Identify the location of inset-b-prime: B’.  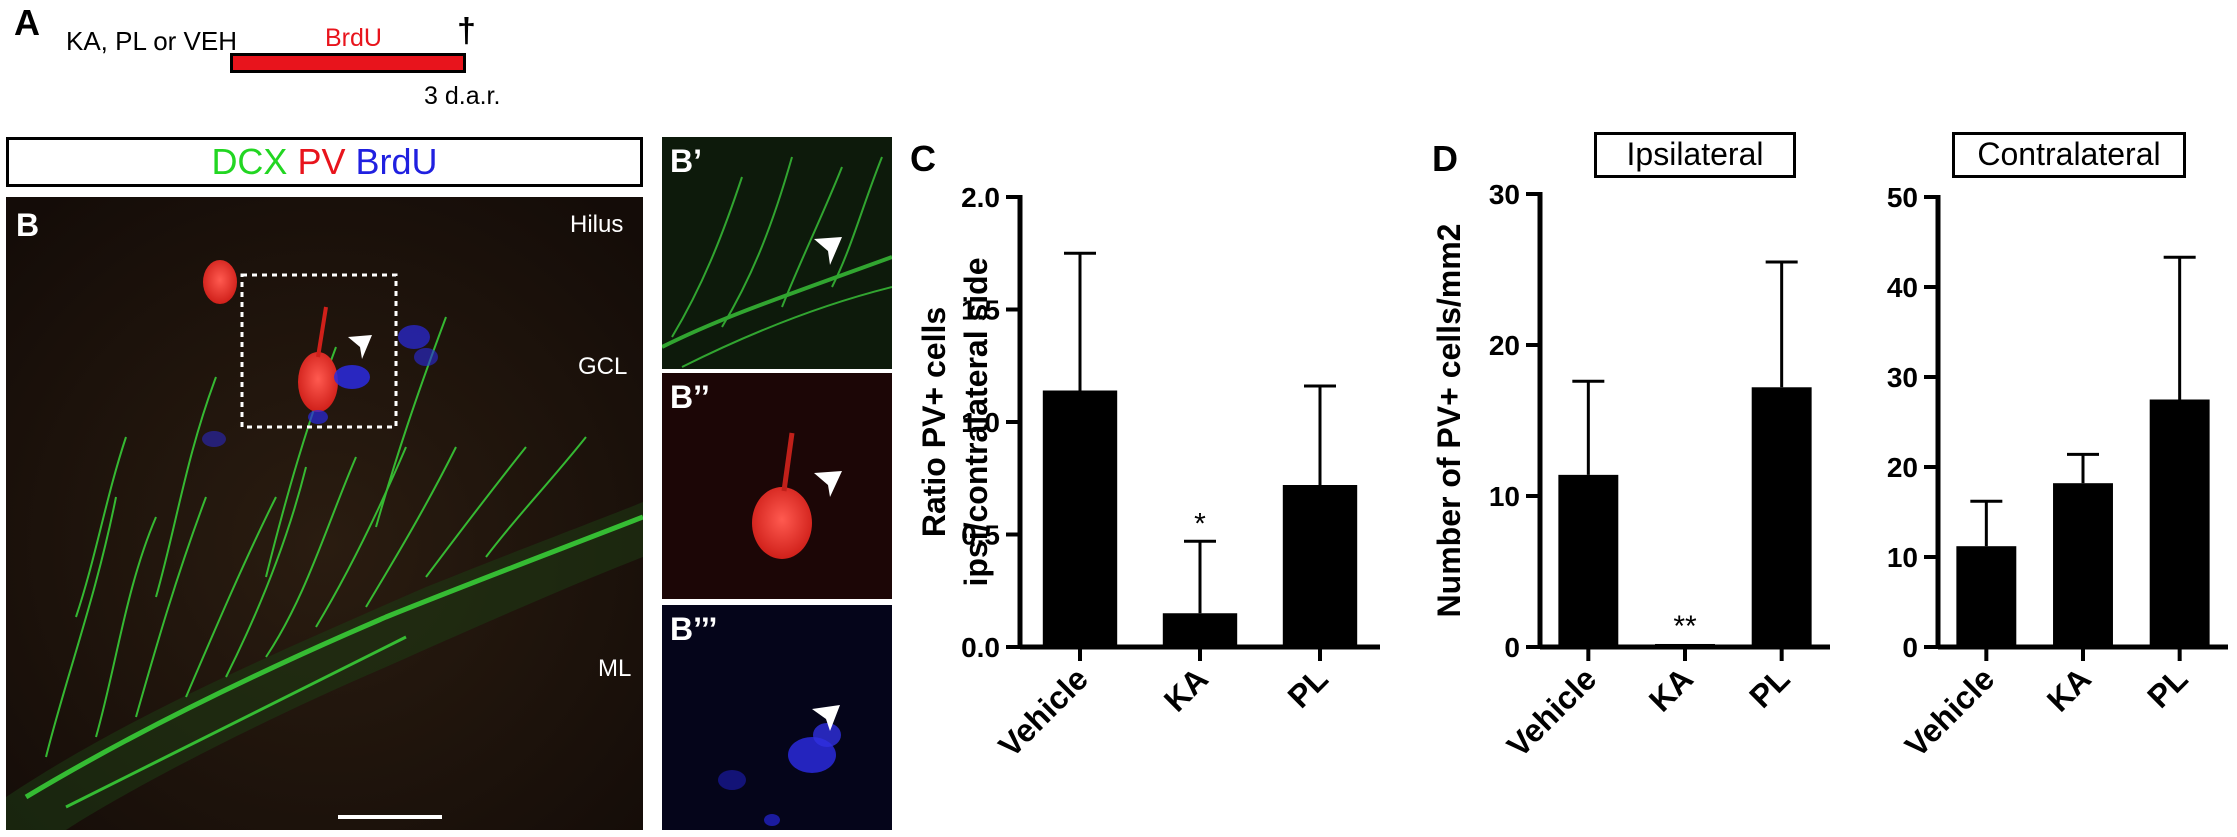
(777, 253).